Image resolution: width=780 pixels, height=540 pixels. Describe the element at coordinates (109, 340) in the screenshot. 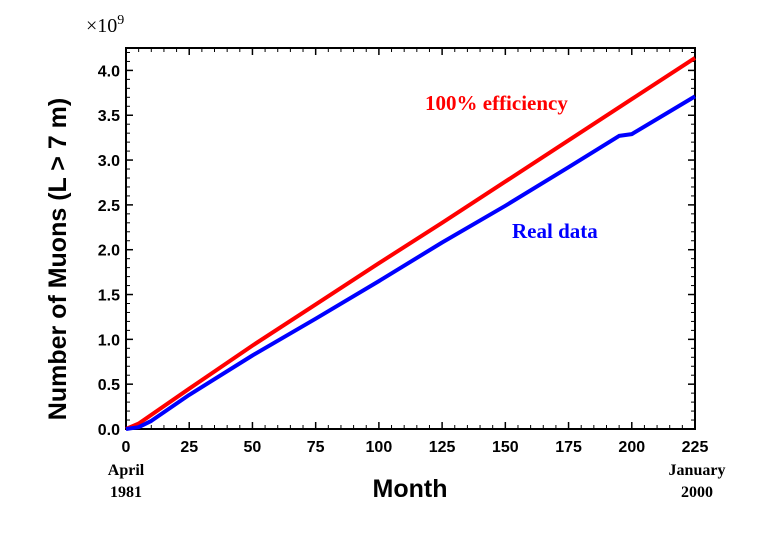

I see `y-tick-label: 1.0` at that location.